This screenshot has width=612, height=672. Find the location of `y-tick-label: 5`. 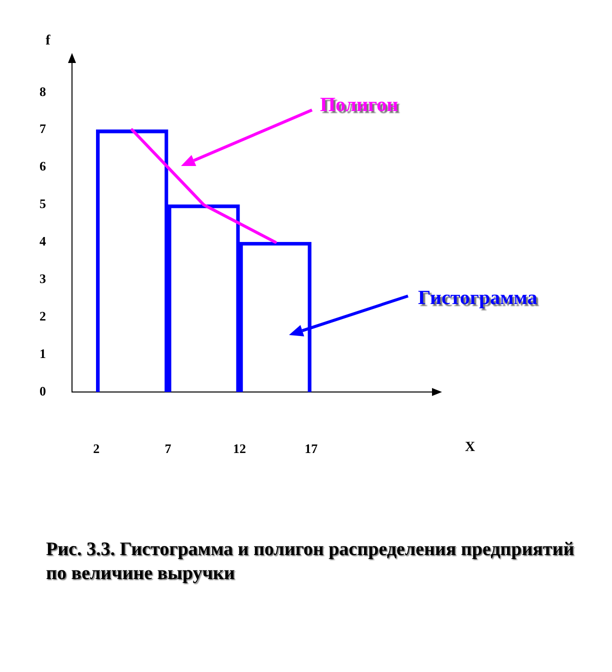

y-tick-label: 5 is located at coordinates (43, 204).